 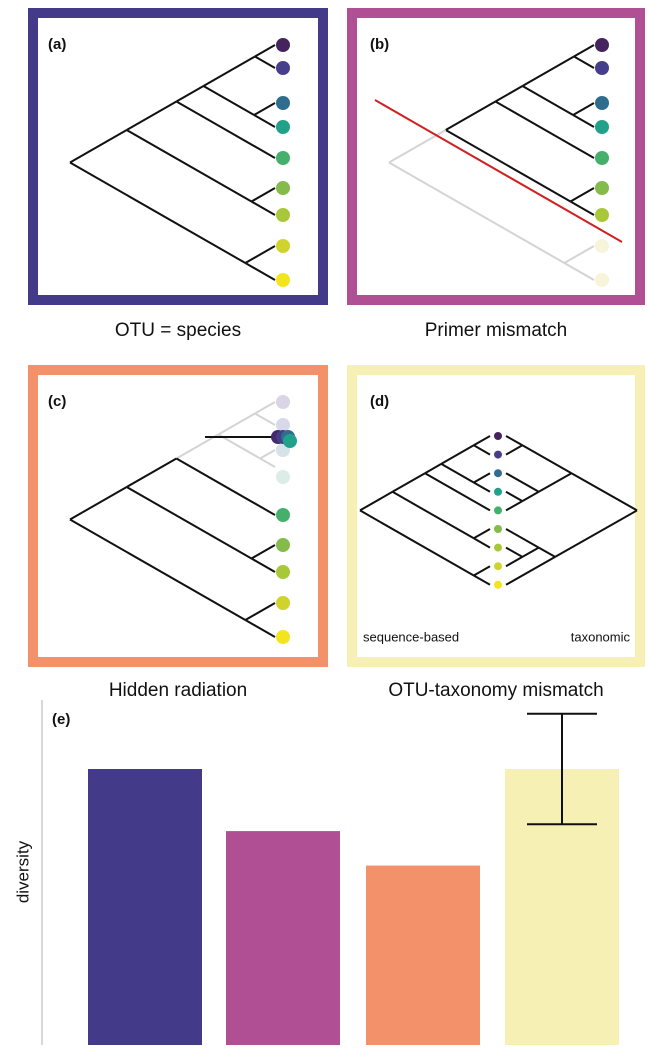 What do you see at coordinates (411, 636) in the screenshot?
I see `tree-label: sequence-based` at bounding box center [411, 636].